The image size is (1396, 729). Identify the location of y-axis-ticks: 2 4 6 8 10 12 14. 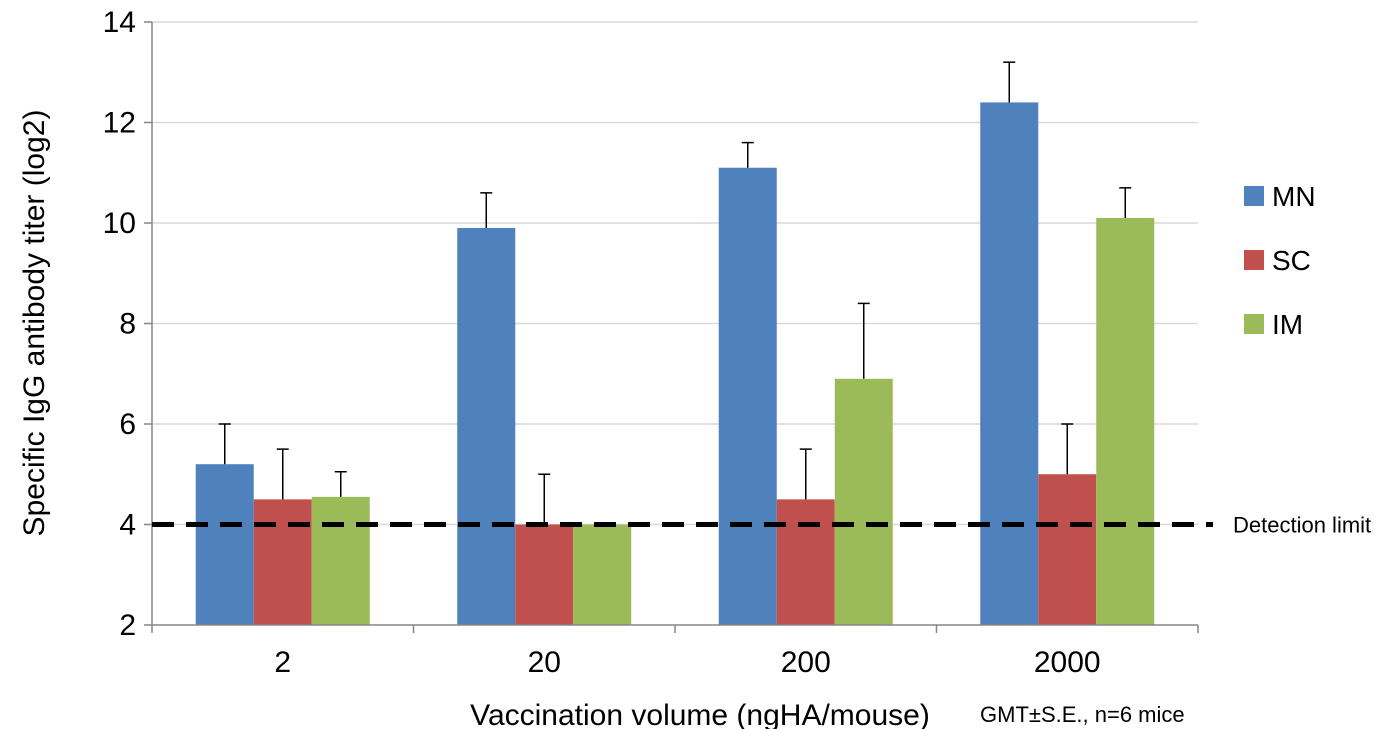
(127, 324).